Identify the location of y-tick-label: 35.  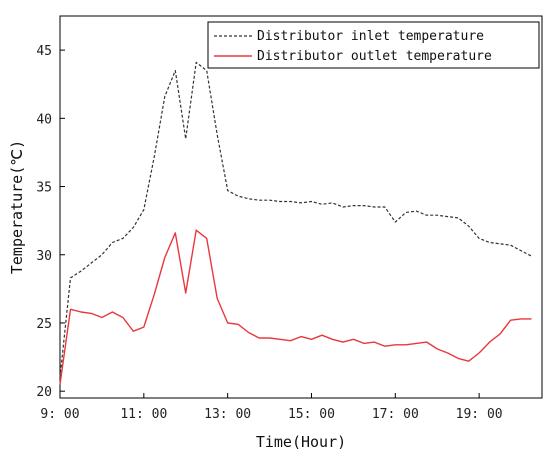
(44, 188).